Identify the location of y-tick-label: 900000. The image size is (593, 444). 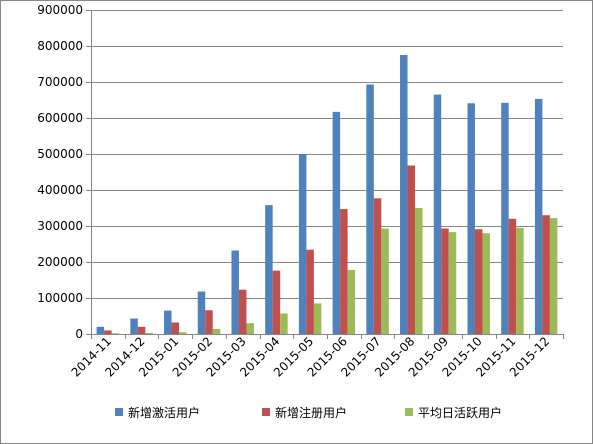
(60, 10).